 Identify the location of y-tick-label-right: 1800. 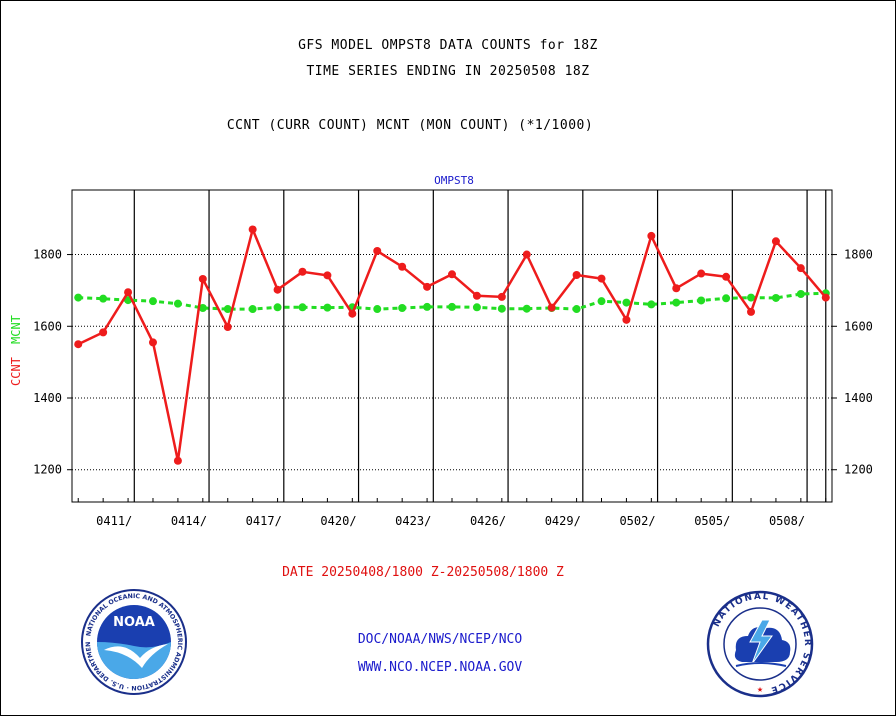
(858, 255).